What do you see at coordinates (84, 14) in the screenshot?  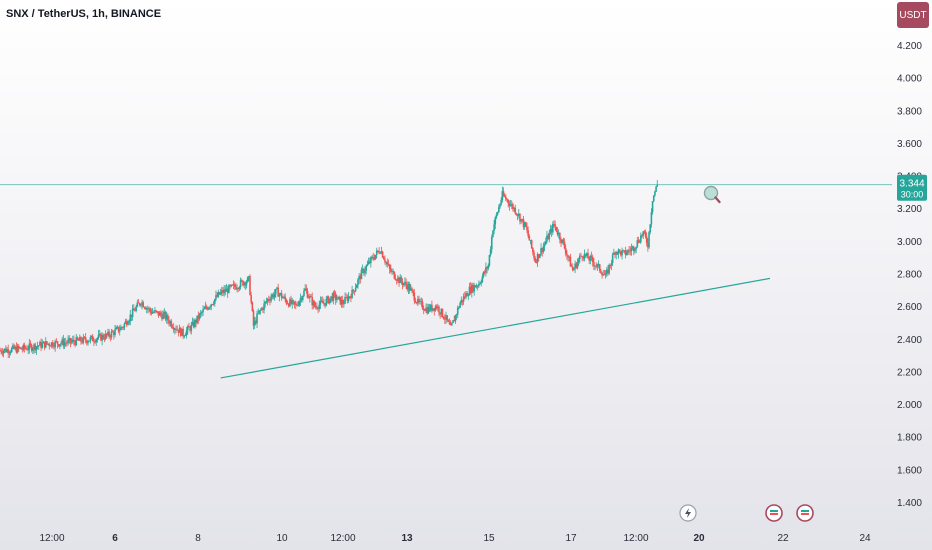 I see `symbol-title: SNX / TetherUS, 1h, BINANCE` at bounding box center [84, 14].